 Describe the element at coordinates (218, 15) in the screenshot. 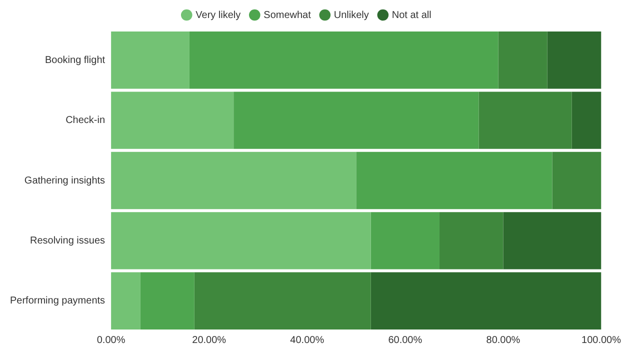

I see `legend-label: Very likely` at that location.